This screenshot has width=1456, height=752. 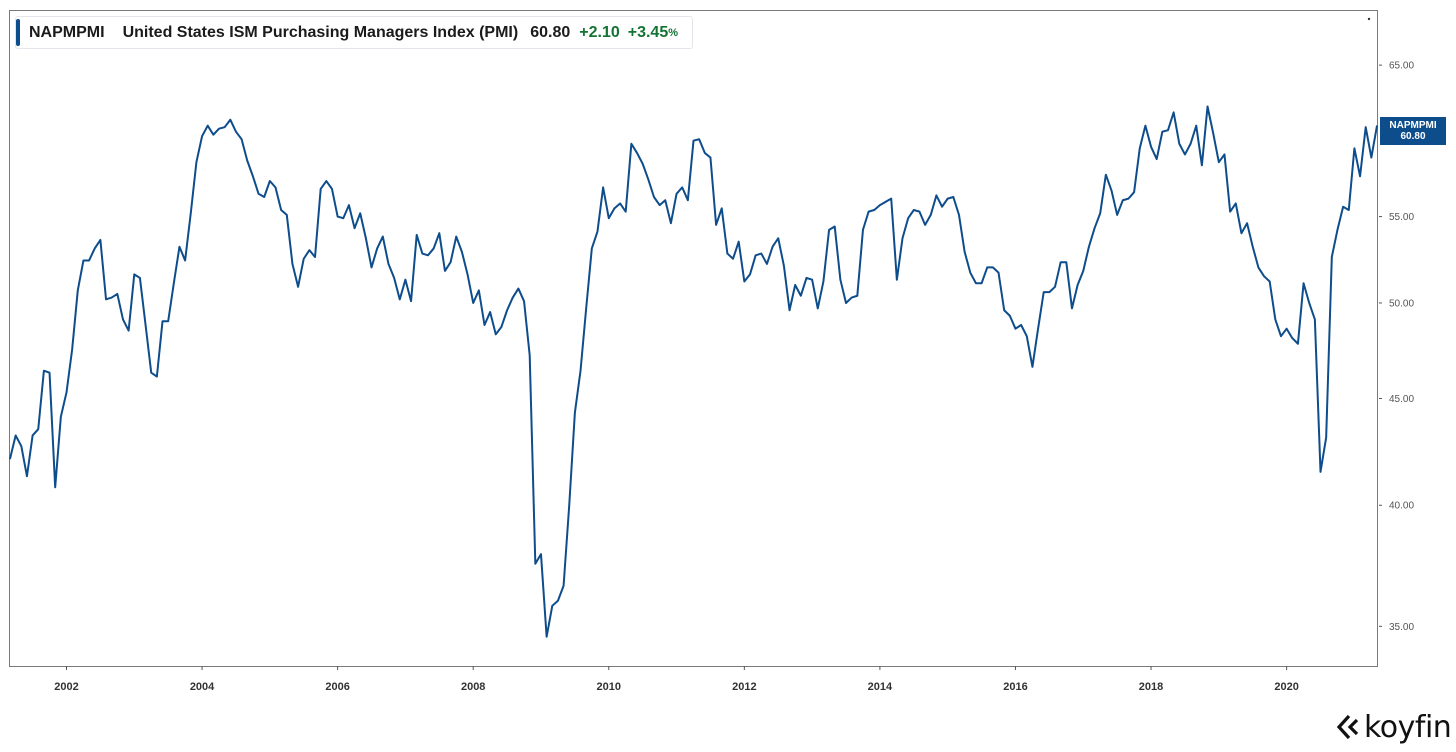 What do you see at coordinates (1401, 217) in the screenshot?
I see `y-tick-label: 55.00` at bounding box center [1401, 217].